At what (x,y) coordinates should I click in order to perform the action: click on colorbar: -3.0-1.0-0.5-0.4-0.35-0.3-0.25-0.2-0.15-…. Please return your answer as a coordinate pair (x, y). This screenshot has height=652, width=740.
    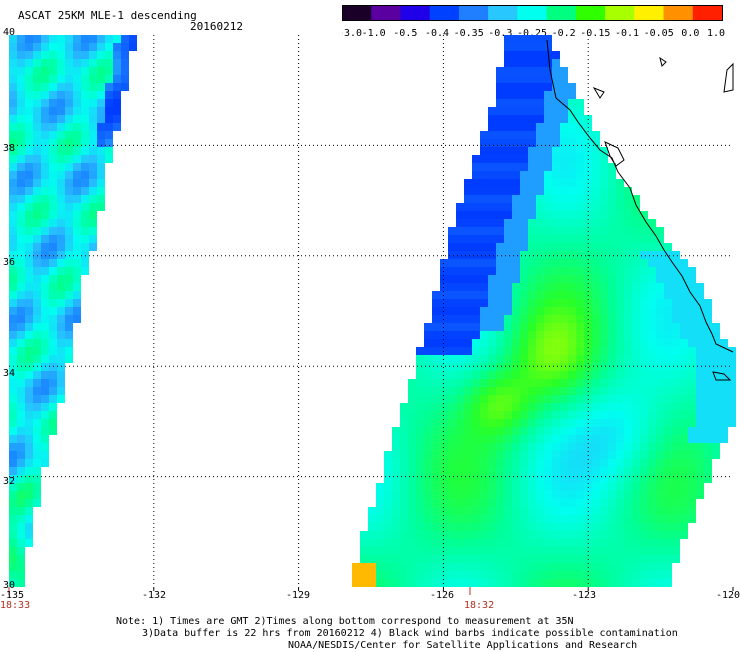
    Looking at the image, I should click on (533, 22).